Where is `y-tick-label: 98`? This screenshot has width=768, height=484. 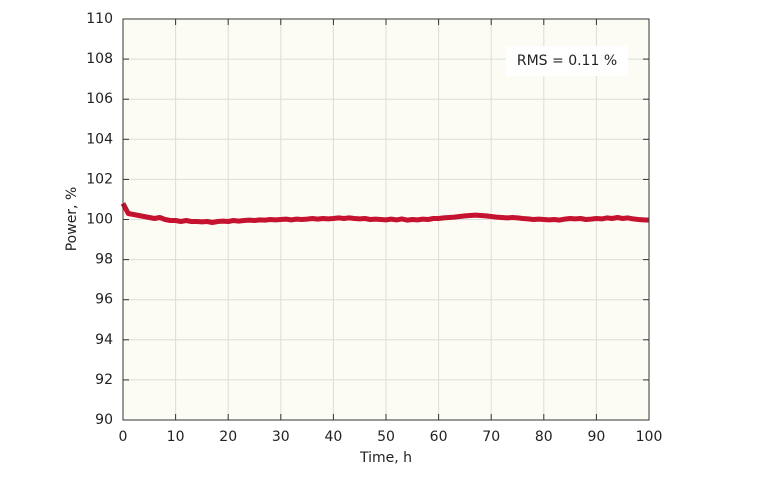 y-tick-label: 98 is located at coordinates (104, 260).